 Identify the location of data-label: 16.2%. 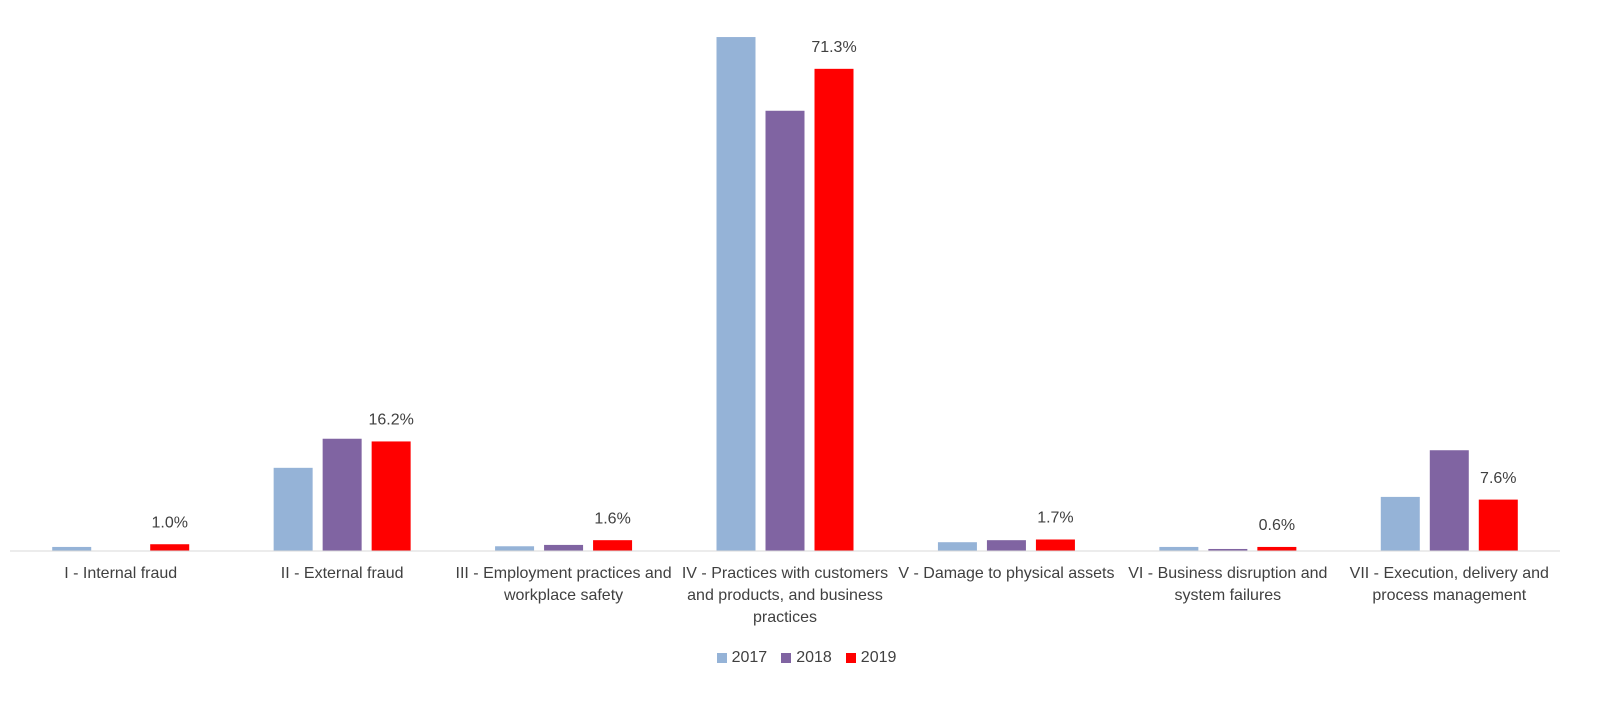
(390, 420).